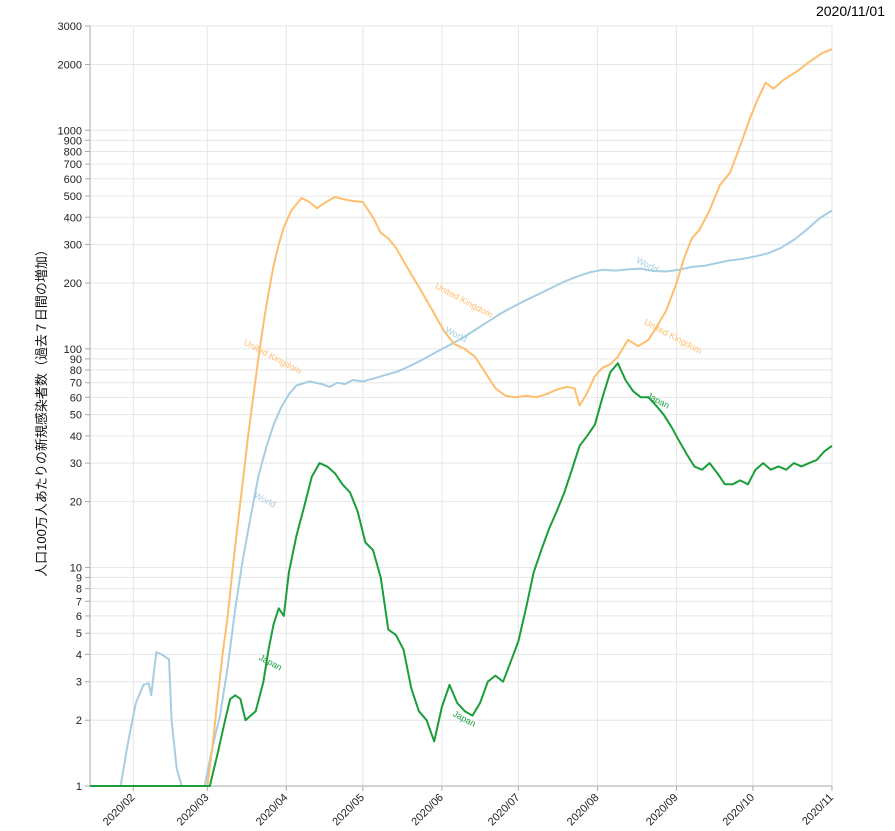  I want to click on x-tick-label: 2020/11, so click(818, 810).